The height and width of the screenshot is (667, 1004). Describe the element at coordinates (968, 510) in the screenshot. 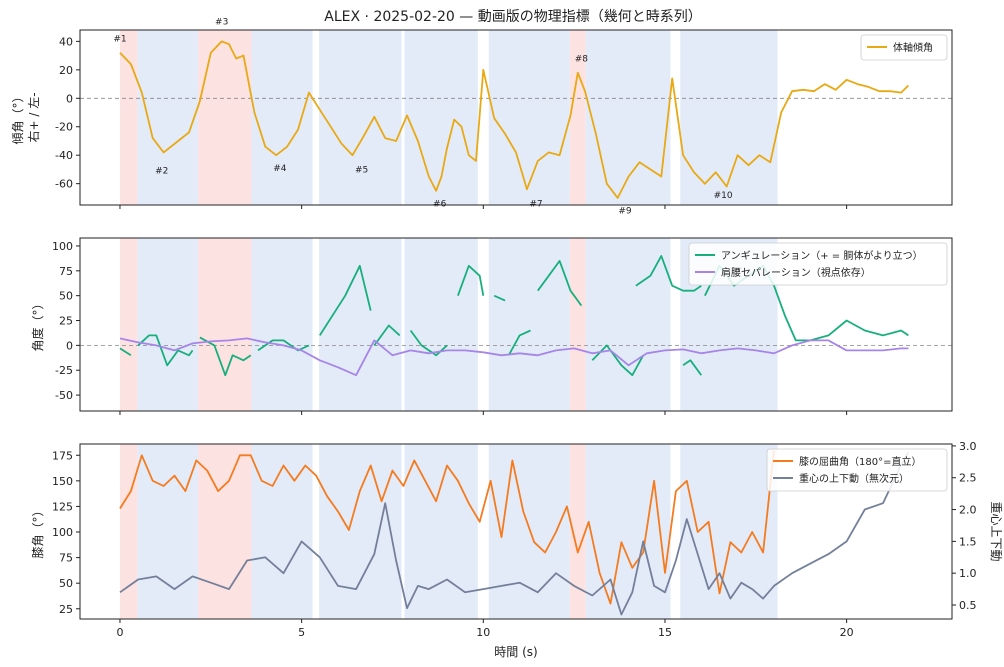

I see `y2-tick-label: 2.0` at that location.